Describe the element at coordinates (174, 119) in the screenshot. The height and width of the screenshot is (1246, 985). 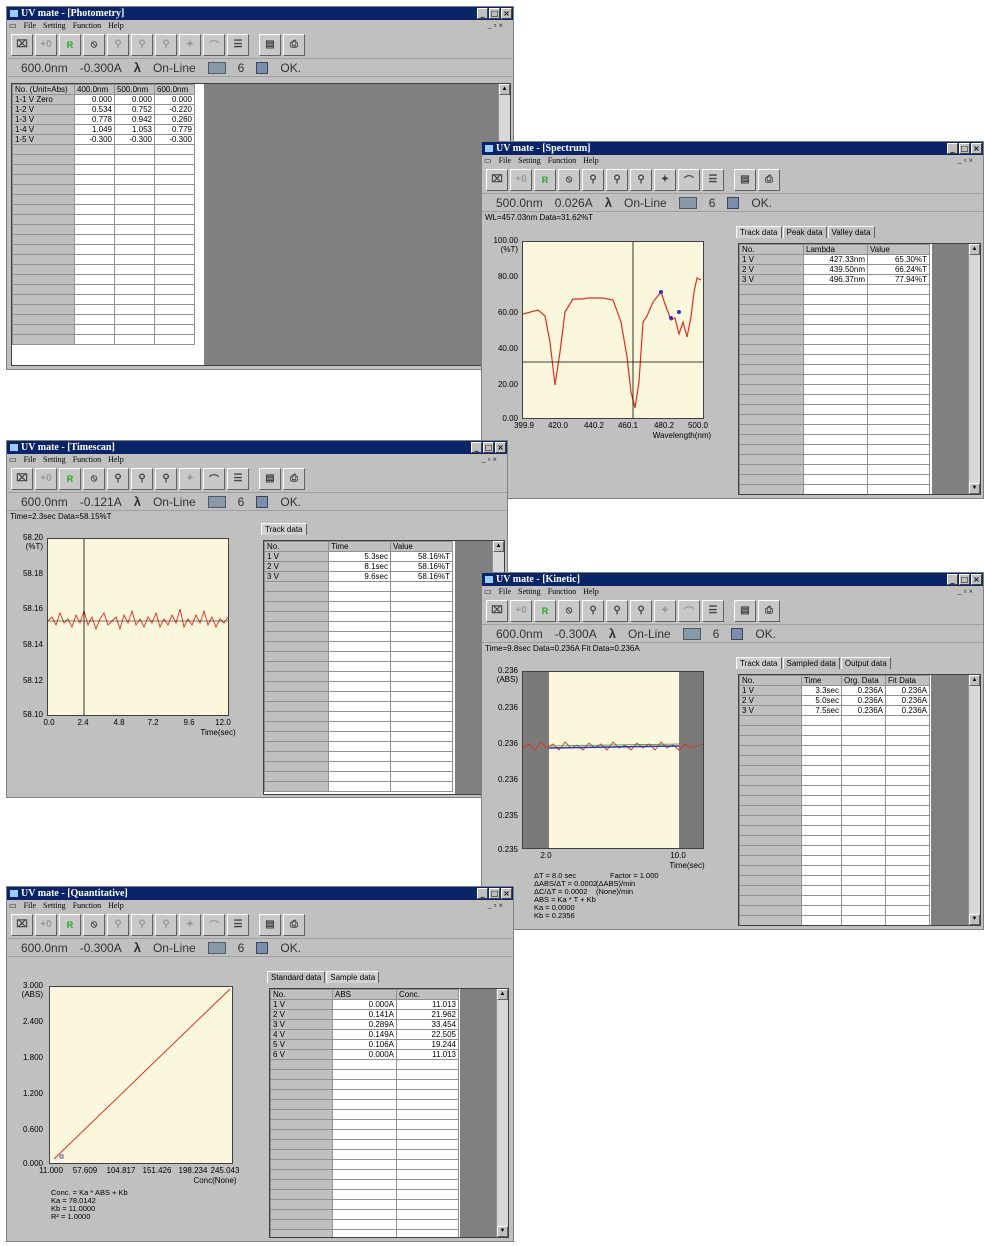
I see `table-cell: 0.260` at that location.